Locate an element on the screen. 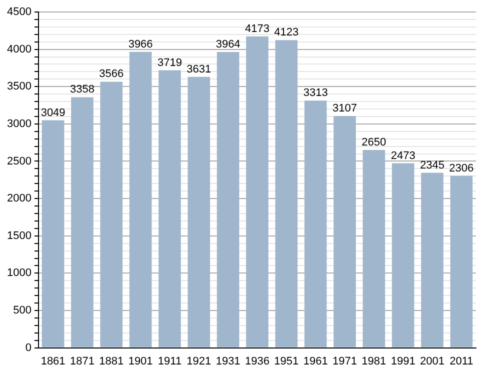  data-label: 3049 is located at coordinates (53, 112).